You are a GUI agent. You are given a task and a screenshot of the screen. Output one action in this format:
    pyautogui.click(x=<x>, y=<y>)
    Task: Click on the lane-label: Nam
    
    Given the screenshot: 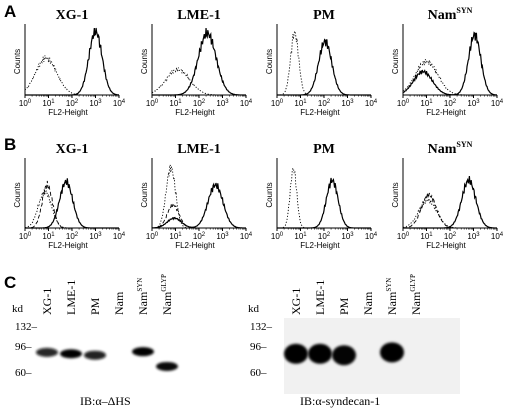 What is the action you would take?
    pyautogui.click(x=119, y=303)
    